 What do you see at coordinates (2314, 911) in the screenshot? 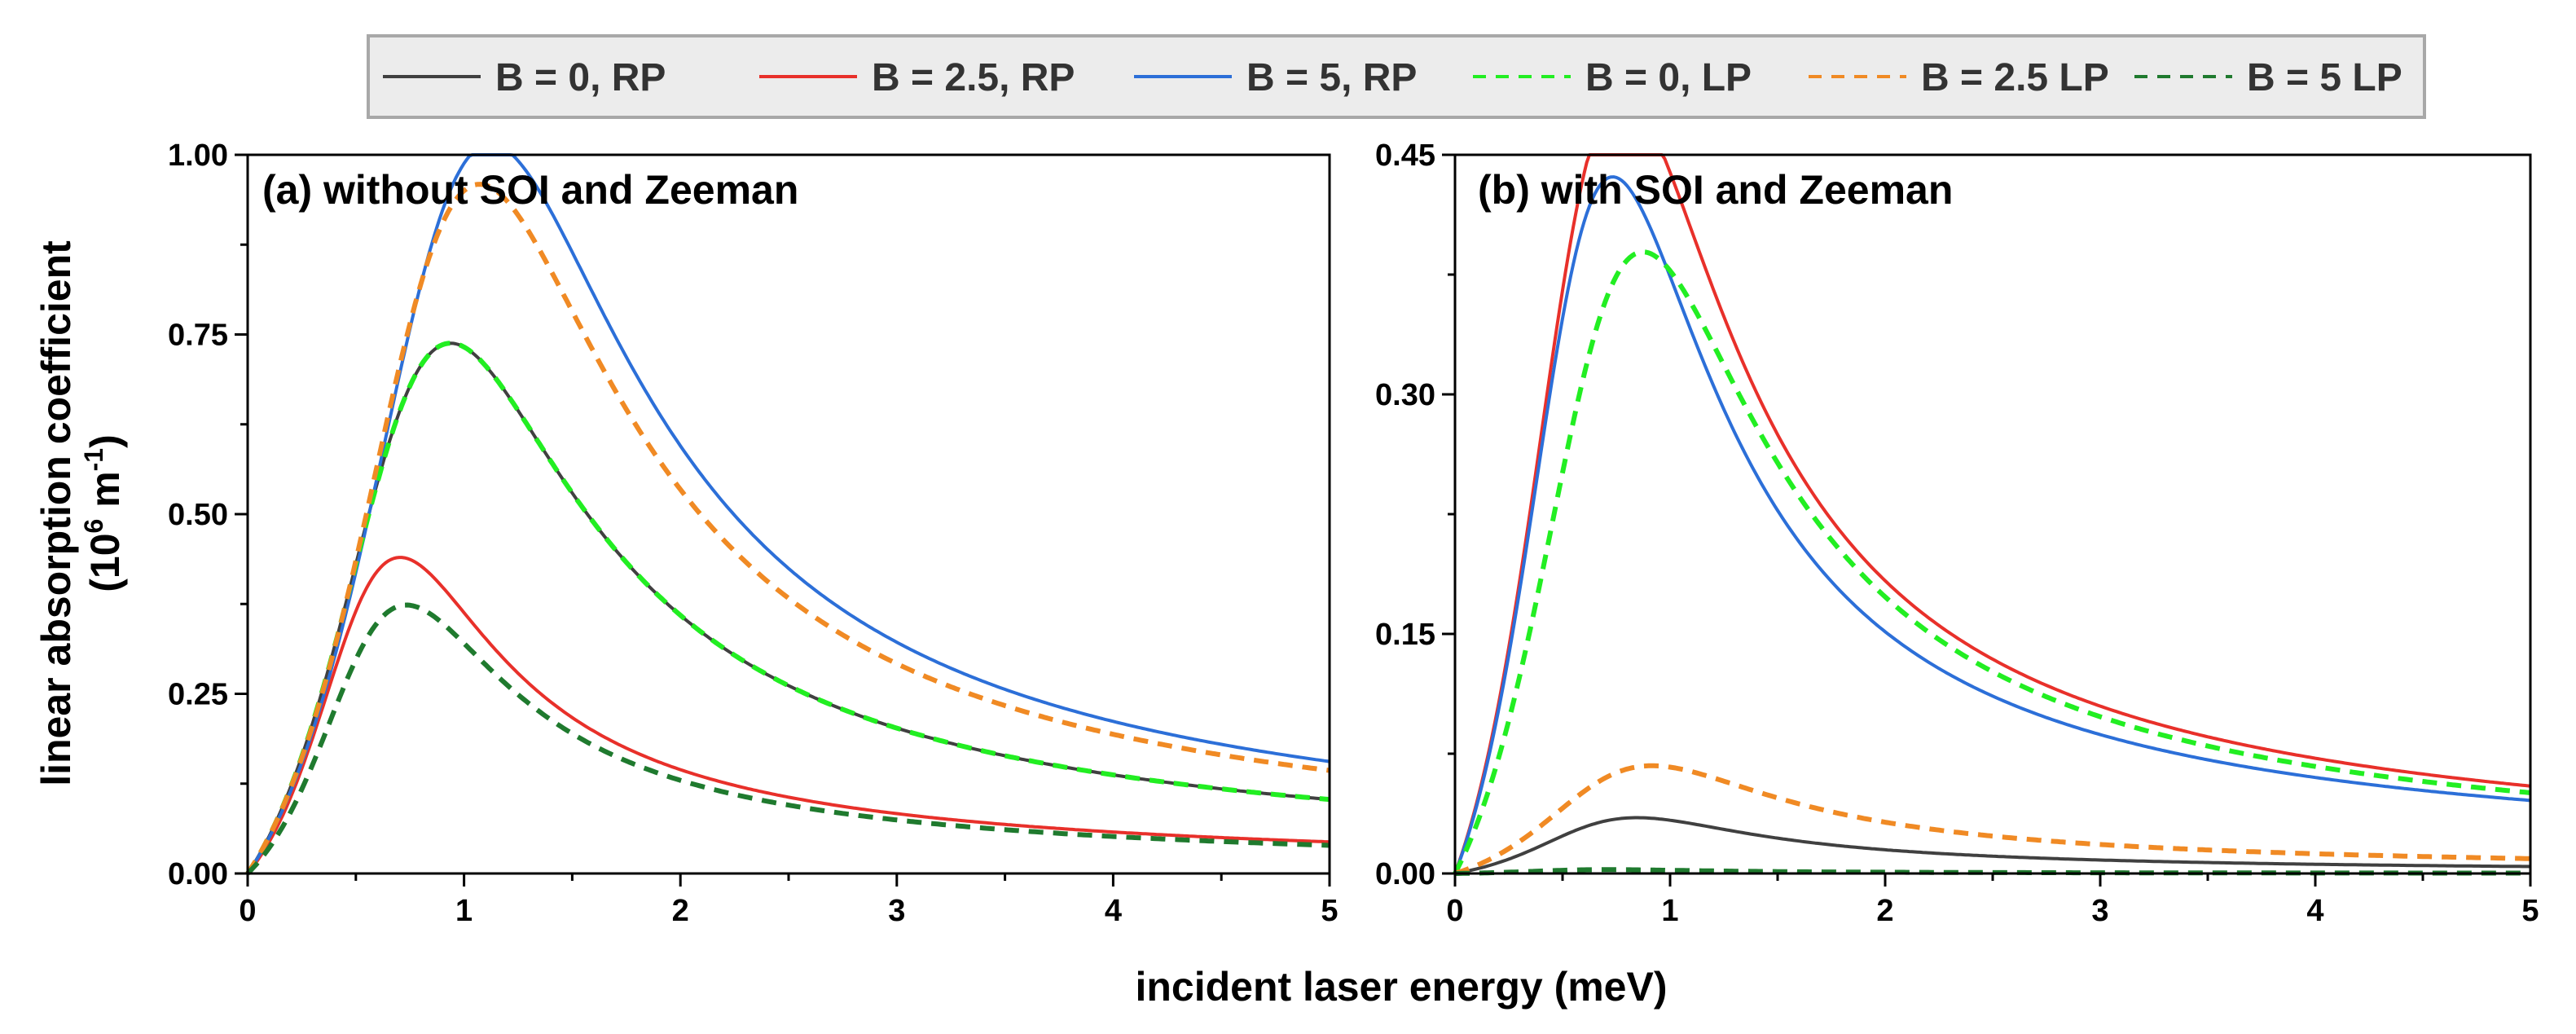
I see `panel-b-x-tick-label: 4` at bounding box center [2314, 911].